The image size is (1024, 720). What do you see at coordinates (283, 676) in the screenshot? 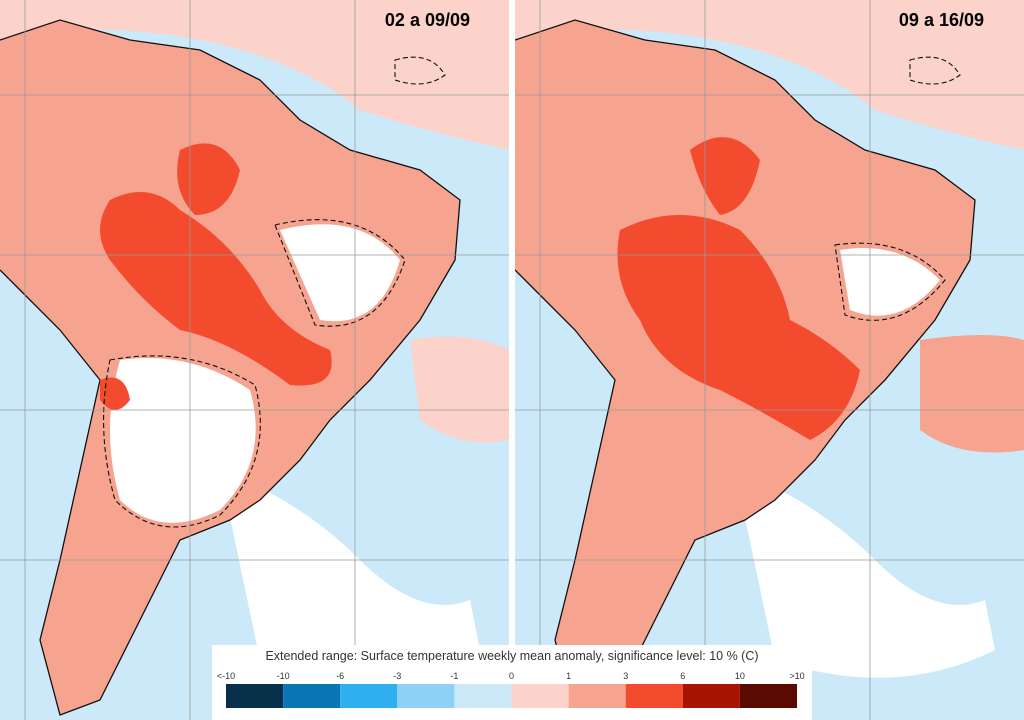
I see `legend-label: -10` at bounding box center [283, 676].